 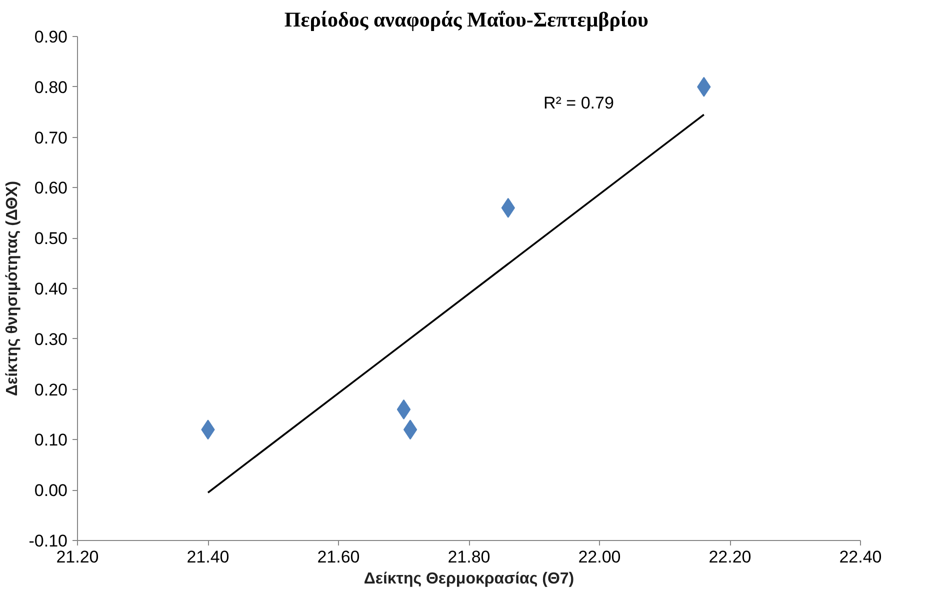 What do you see at coordinates (51, 490) in the screenshot?
I see `y-tick-label: 0.00` at bounding box center [51, 490].